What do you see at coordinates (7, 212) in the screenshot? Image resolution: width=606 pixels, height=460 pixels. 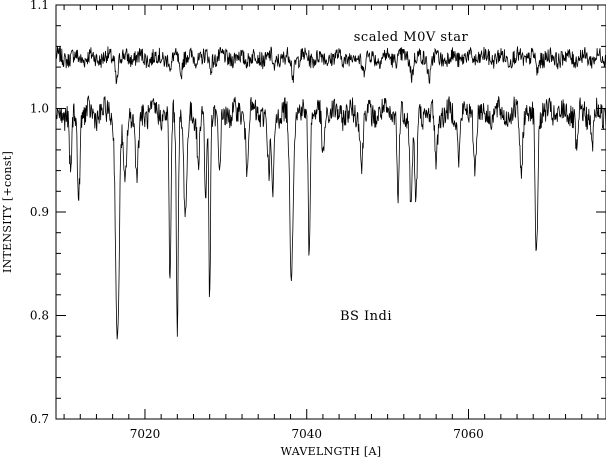 I see `y-axis-label: INTENSITY [+const]` at bounding box center [7, 212].